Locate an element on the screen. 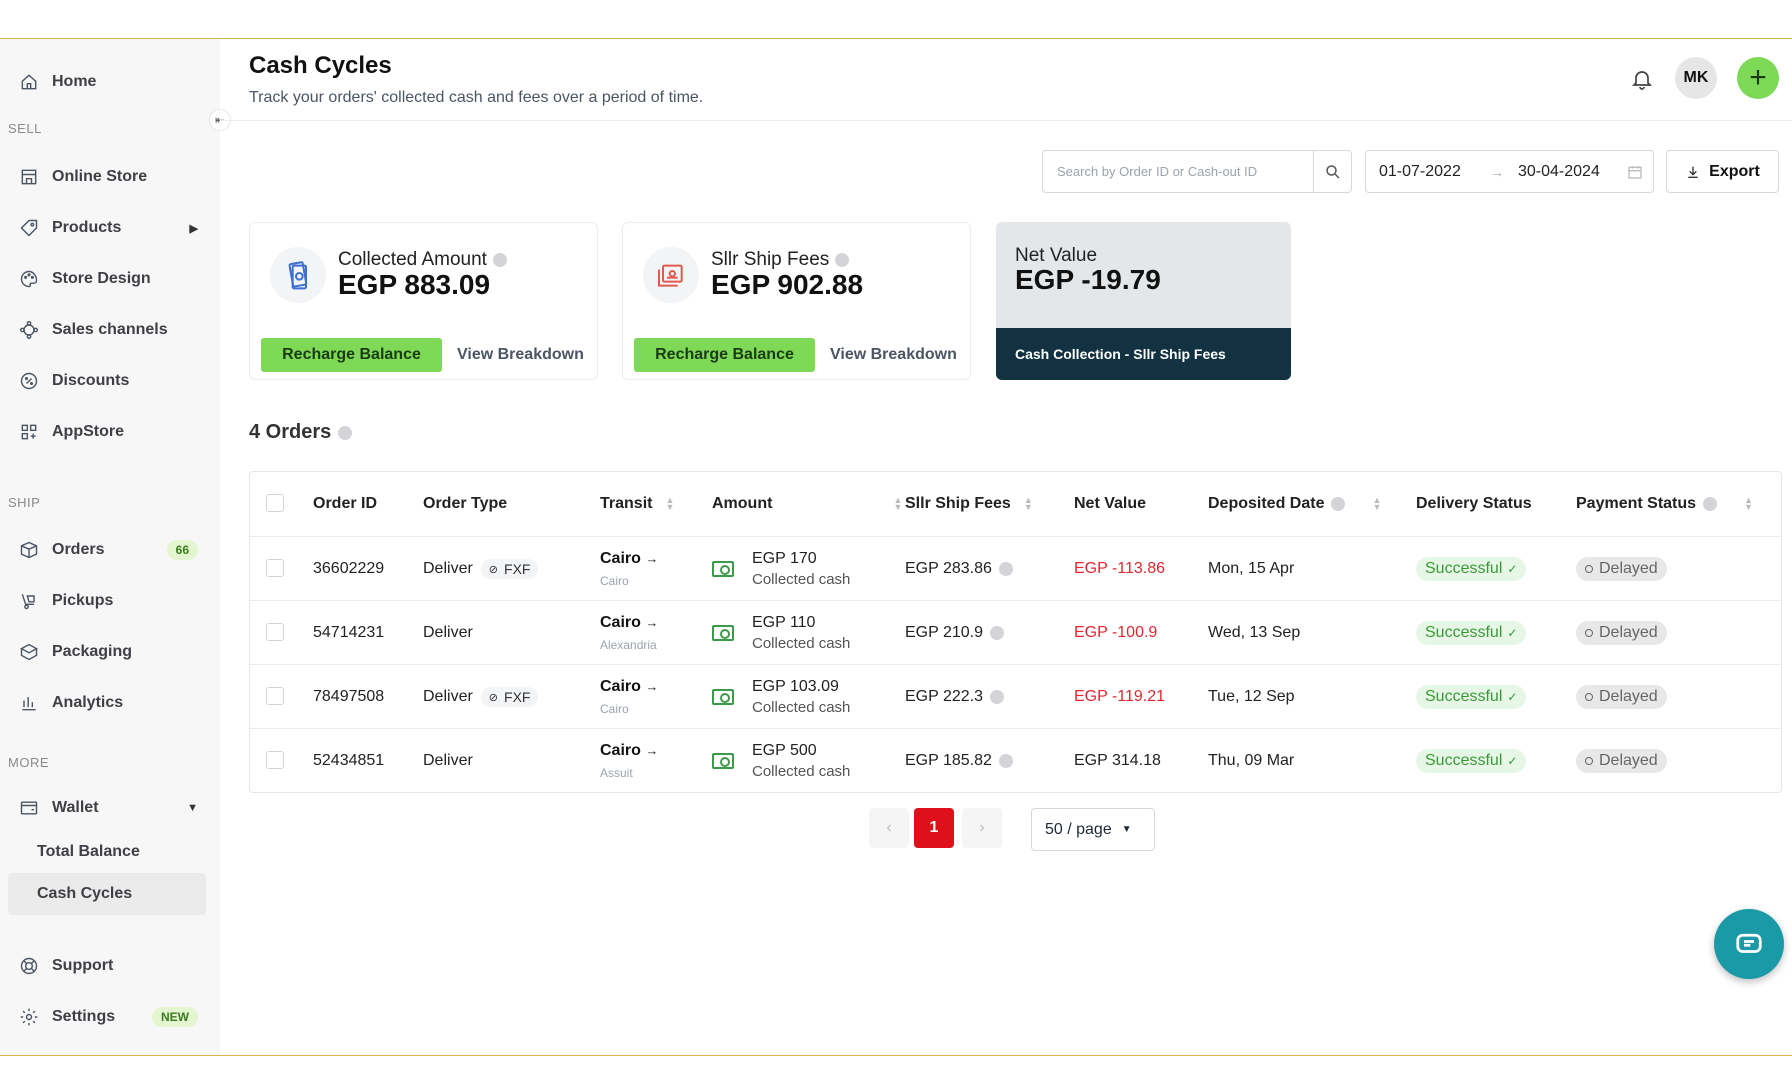 Image resolution: width=1792 pixels, height=1092 pixels. column-header-order-type: Order Type is located at coordinates (465, 503).